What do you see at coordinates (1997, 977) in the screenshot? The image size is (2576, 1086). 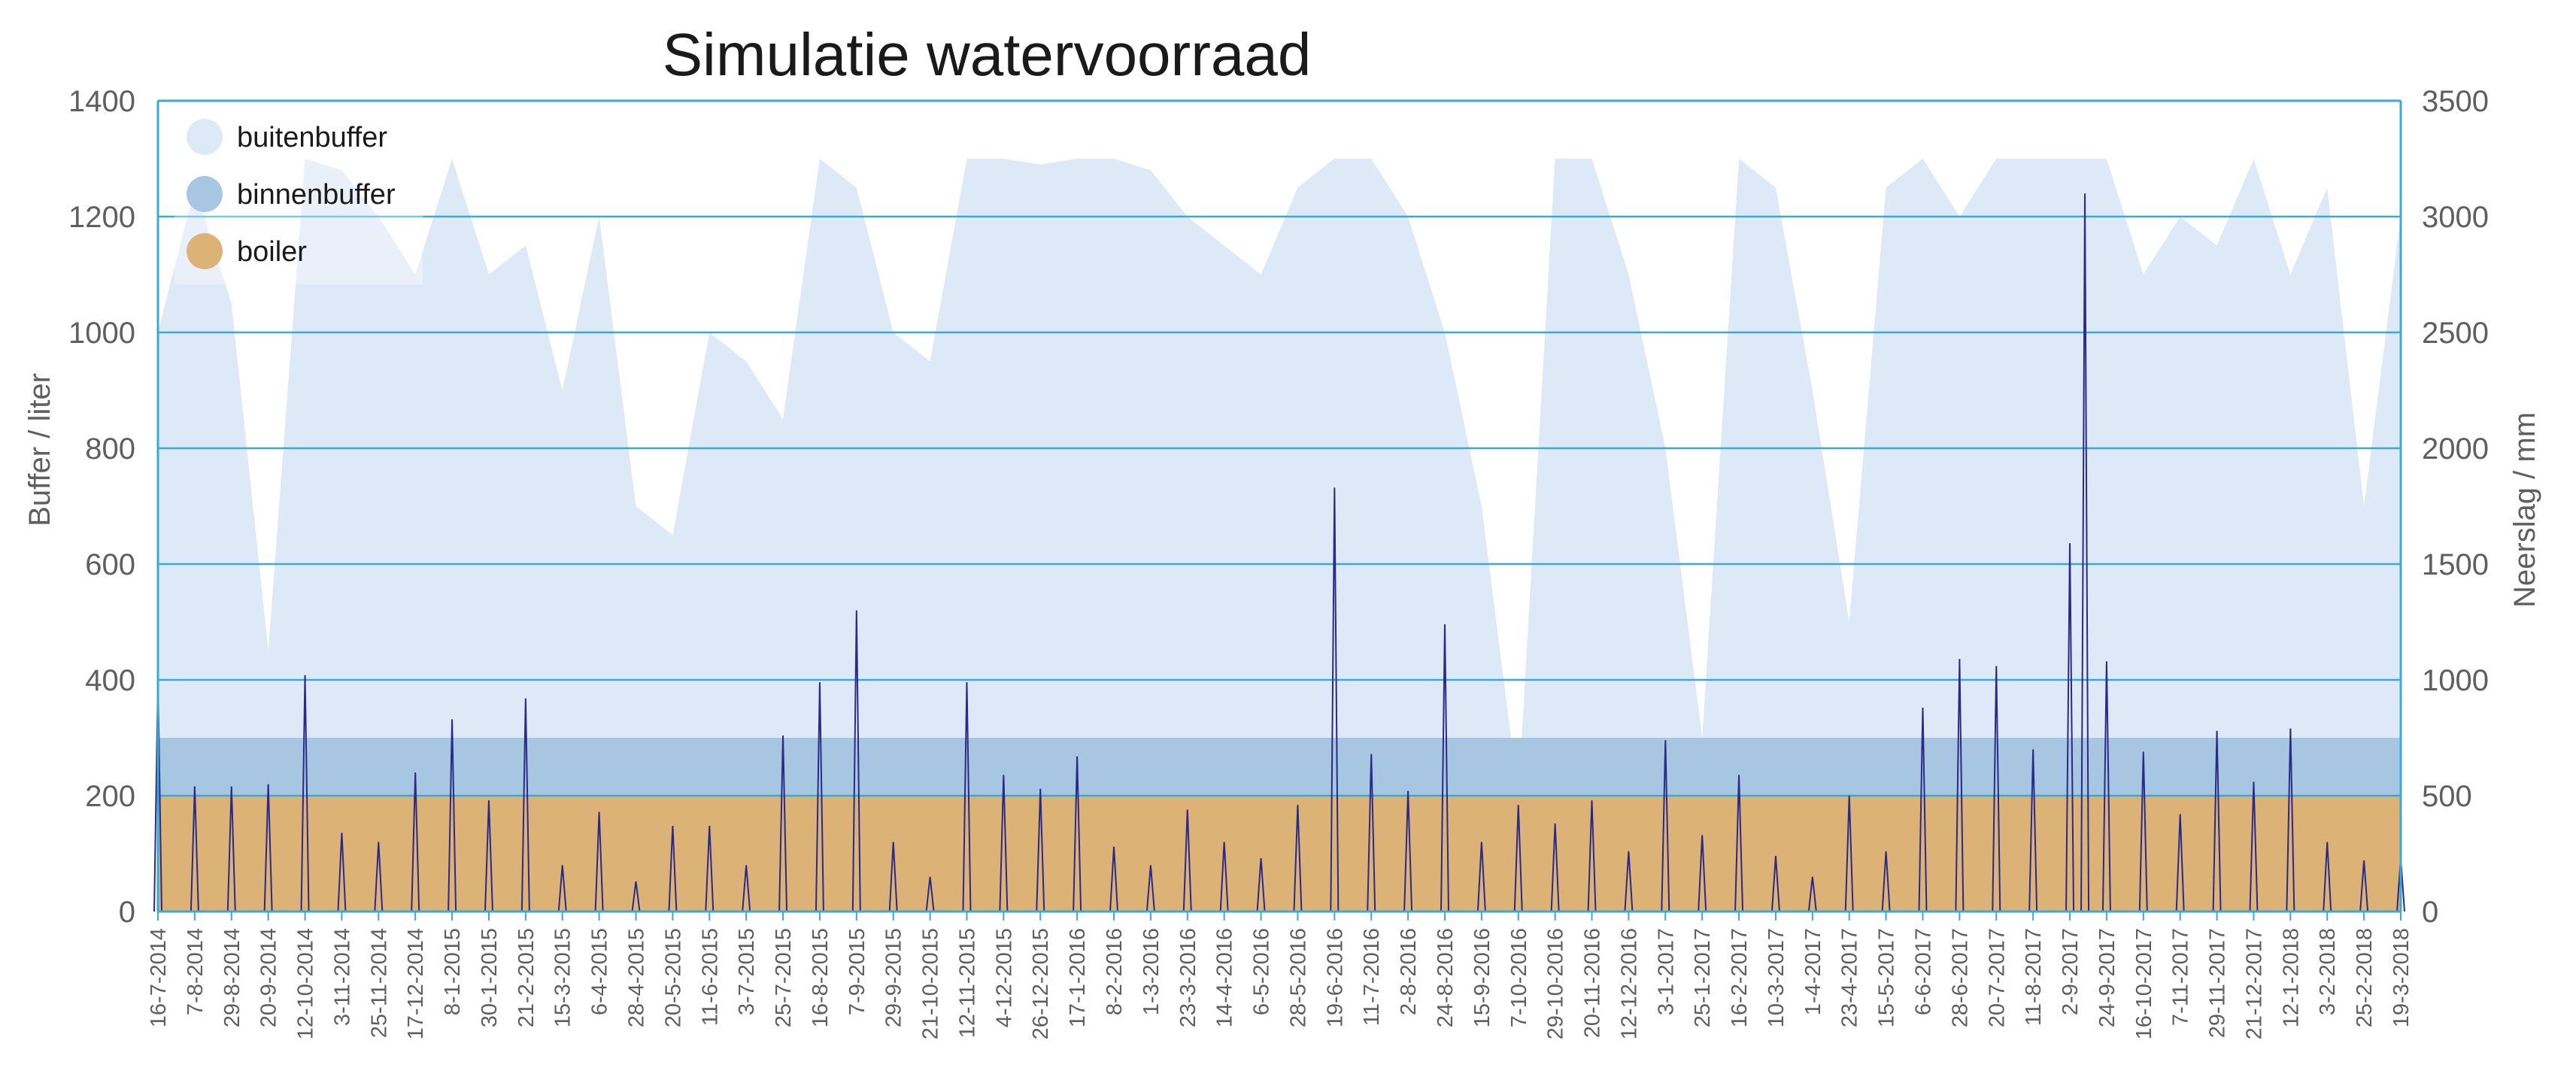 I see `x-tick-label: 20-7-2017` at bounding box center [1997, 977].